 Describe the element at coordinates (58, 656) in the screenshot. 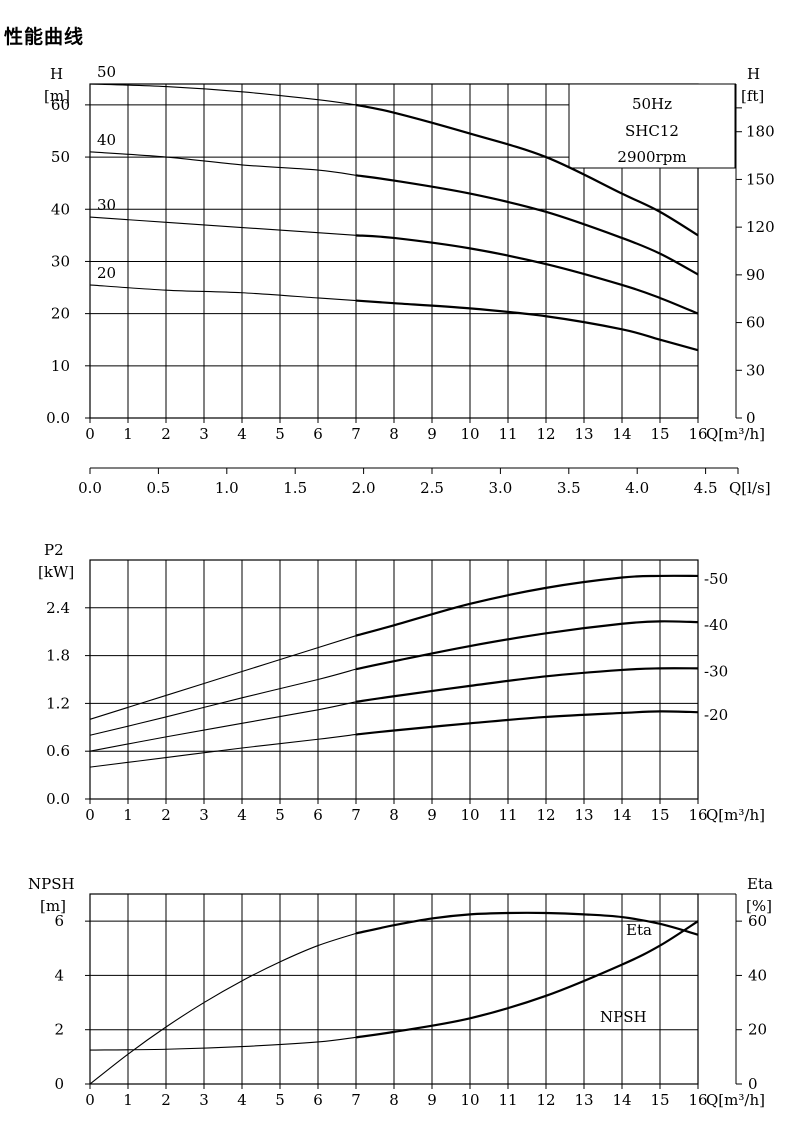

I see `power-chart-y-tick-label: 1.8` at that location.